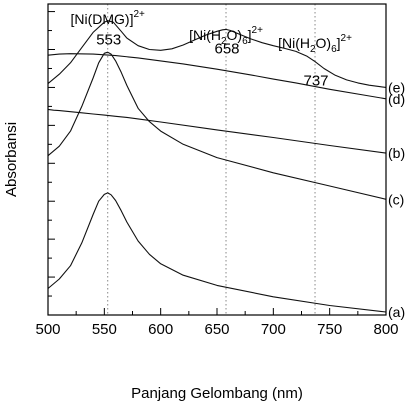  I want to click on curve-label-c: (c), so click(396, 199).